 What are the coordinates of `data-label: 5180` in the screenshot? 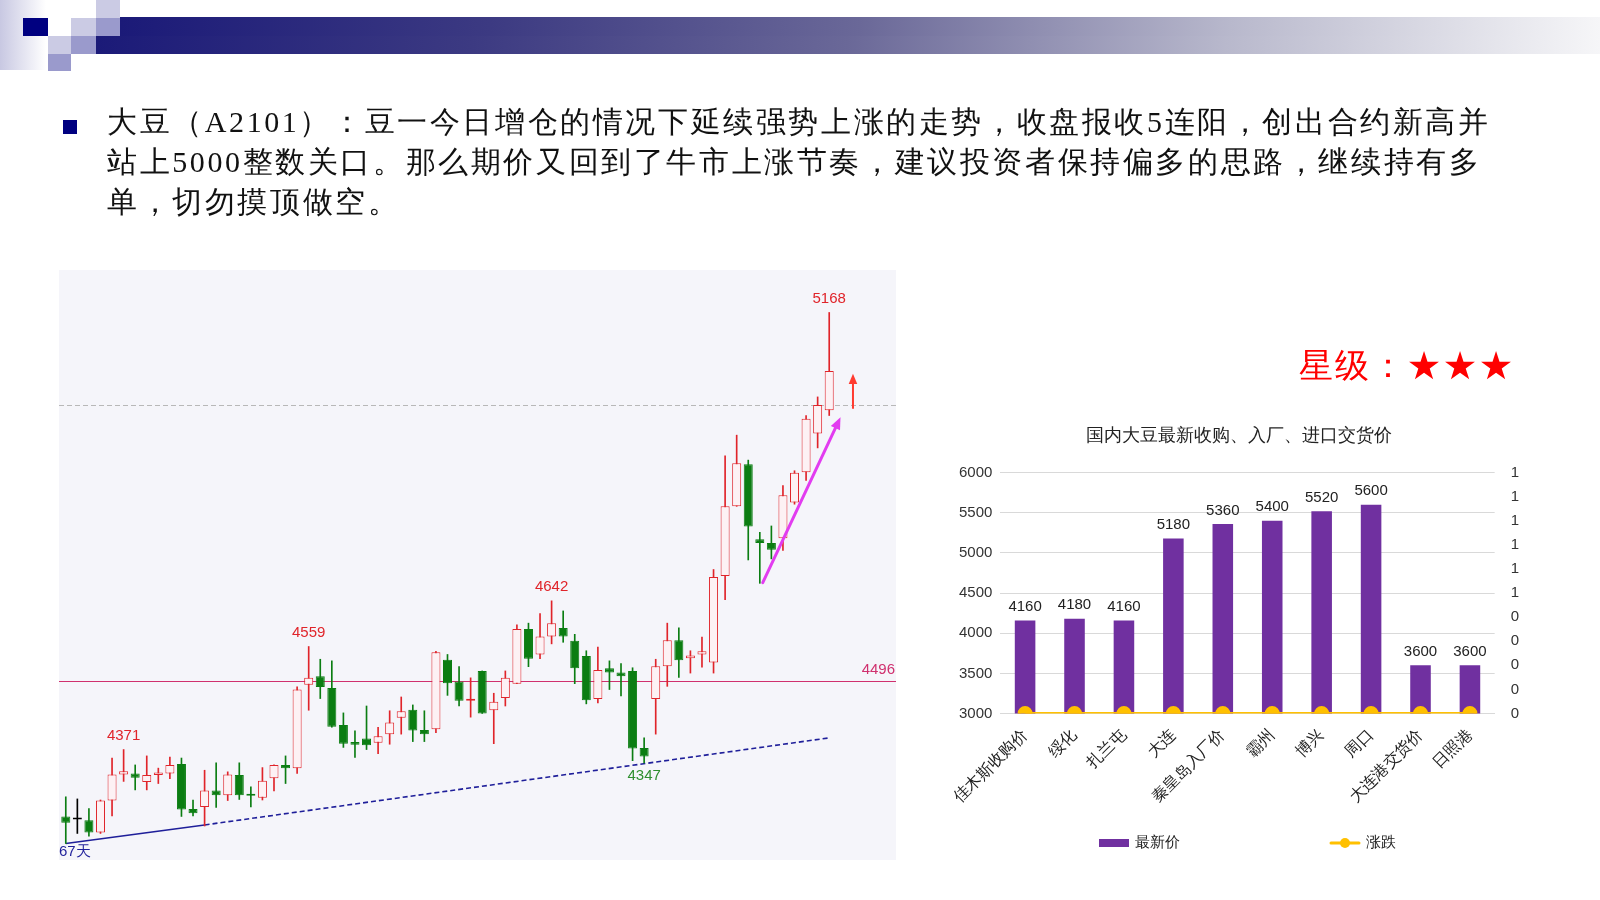 It's located at (1173, 524).